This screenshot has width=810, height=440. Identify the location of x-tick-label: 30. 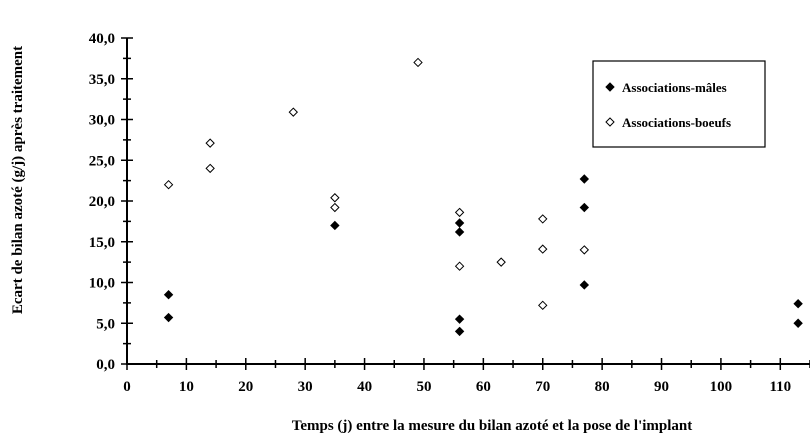
(305, 387).